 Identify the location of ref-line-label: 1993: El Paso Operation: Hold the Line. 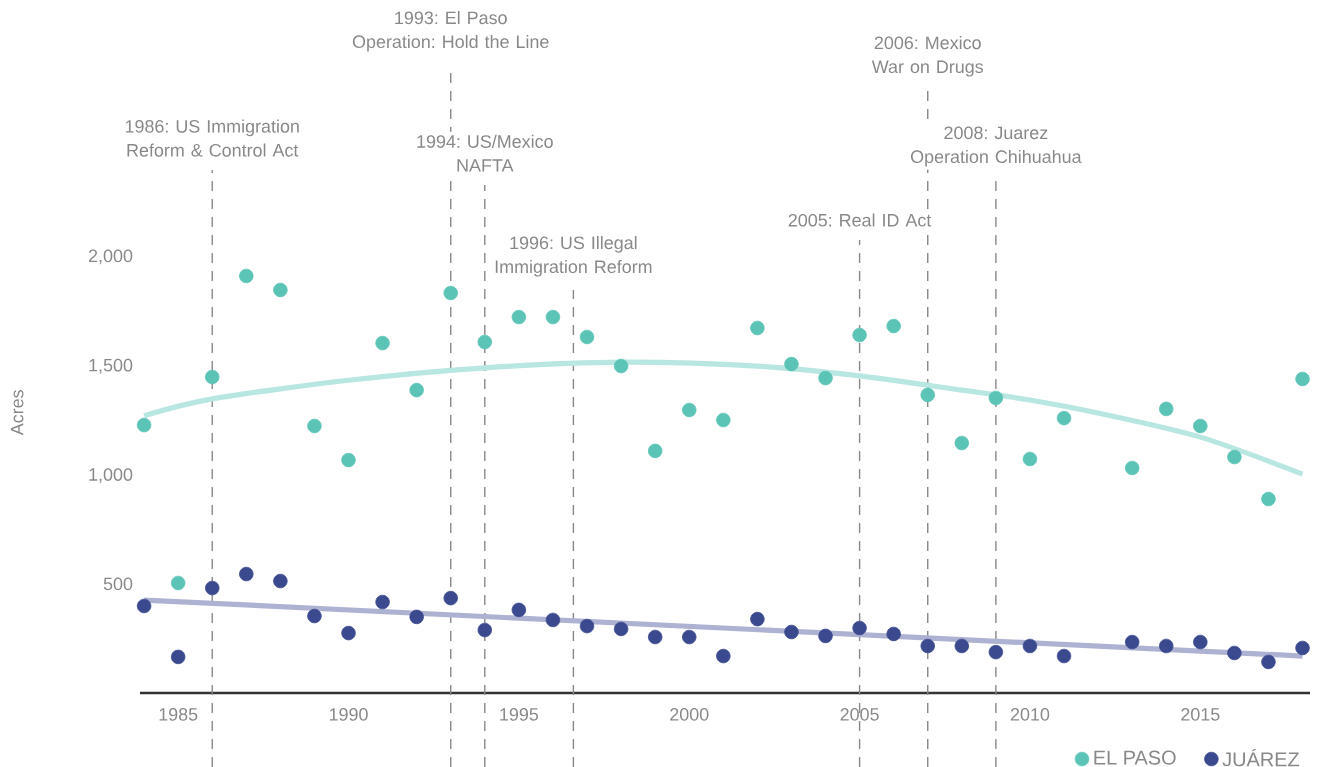
(450, 31).